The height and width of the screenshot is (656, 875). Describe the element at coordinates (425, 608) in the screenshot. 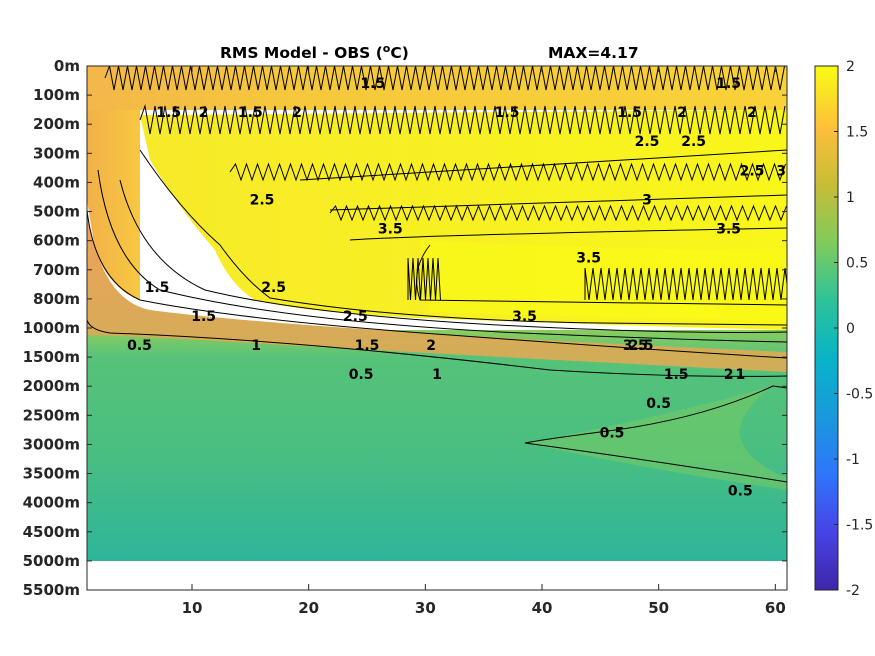

I see `x-tick-label: 30` at that location.